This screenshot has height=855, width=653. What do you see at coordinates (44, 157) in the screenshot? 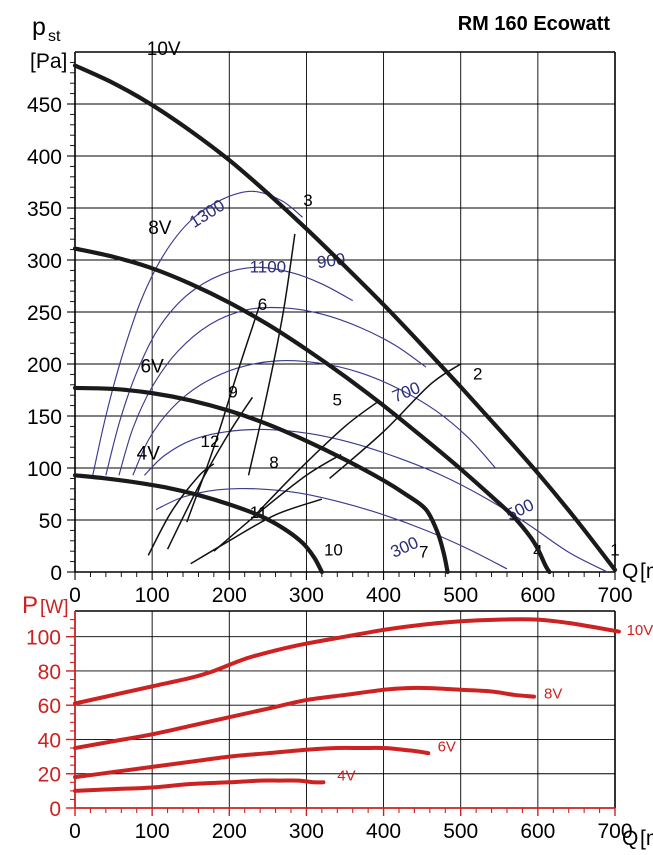
I see `y-tick-label: 400` at bounding box center [44, 157].